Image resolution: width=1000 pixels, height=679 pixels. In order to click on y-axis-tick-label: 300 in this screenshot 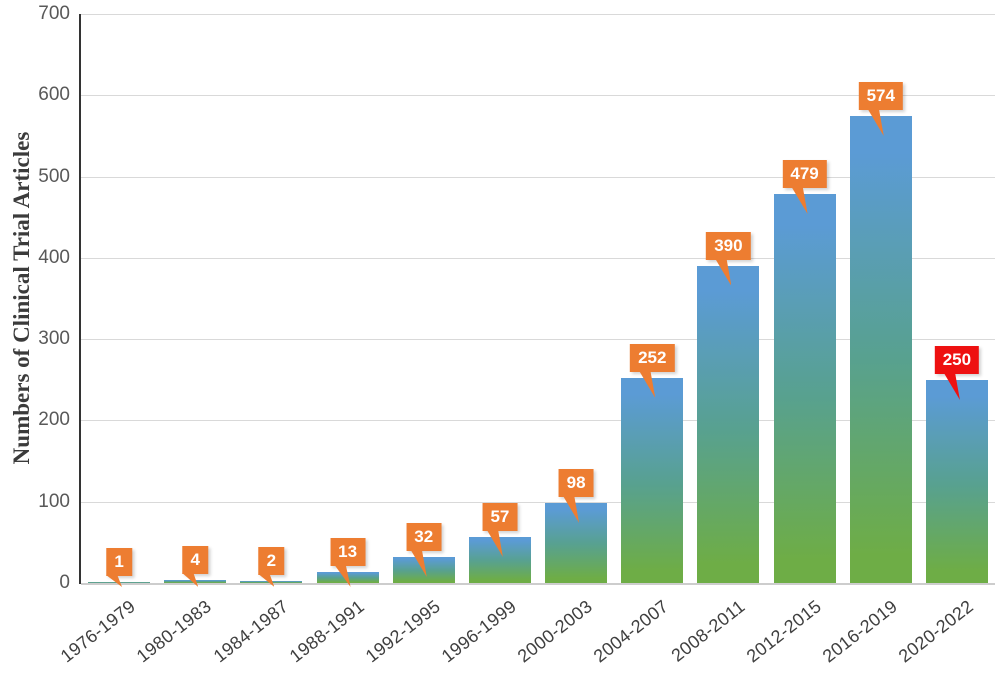, I will do `click(54, 339)`.